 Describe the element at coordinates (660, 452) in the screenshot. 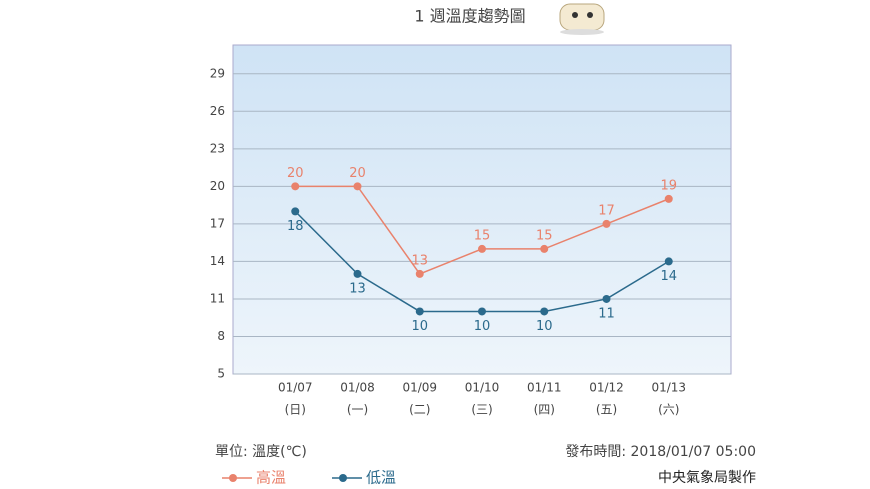

I see `issued-note: 發布時間: 2018/01/07 05:00` at that location.